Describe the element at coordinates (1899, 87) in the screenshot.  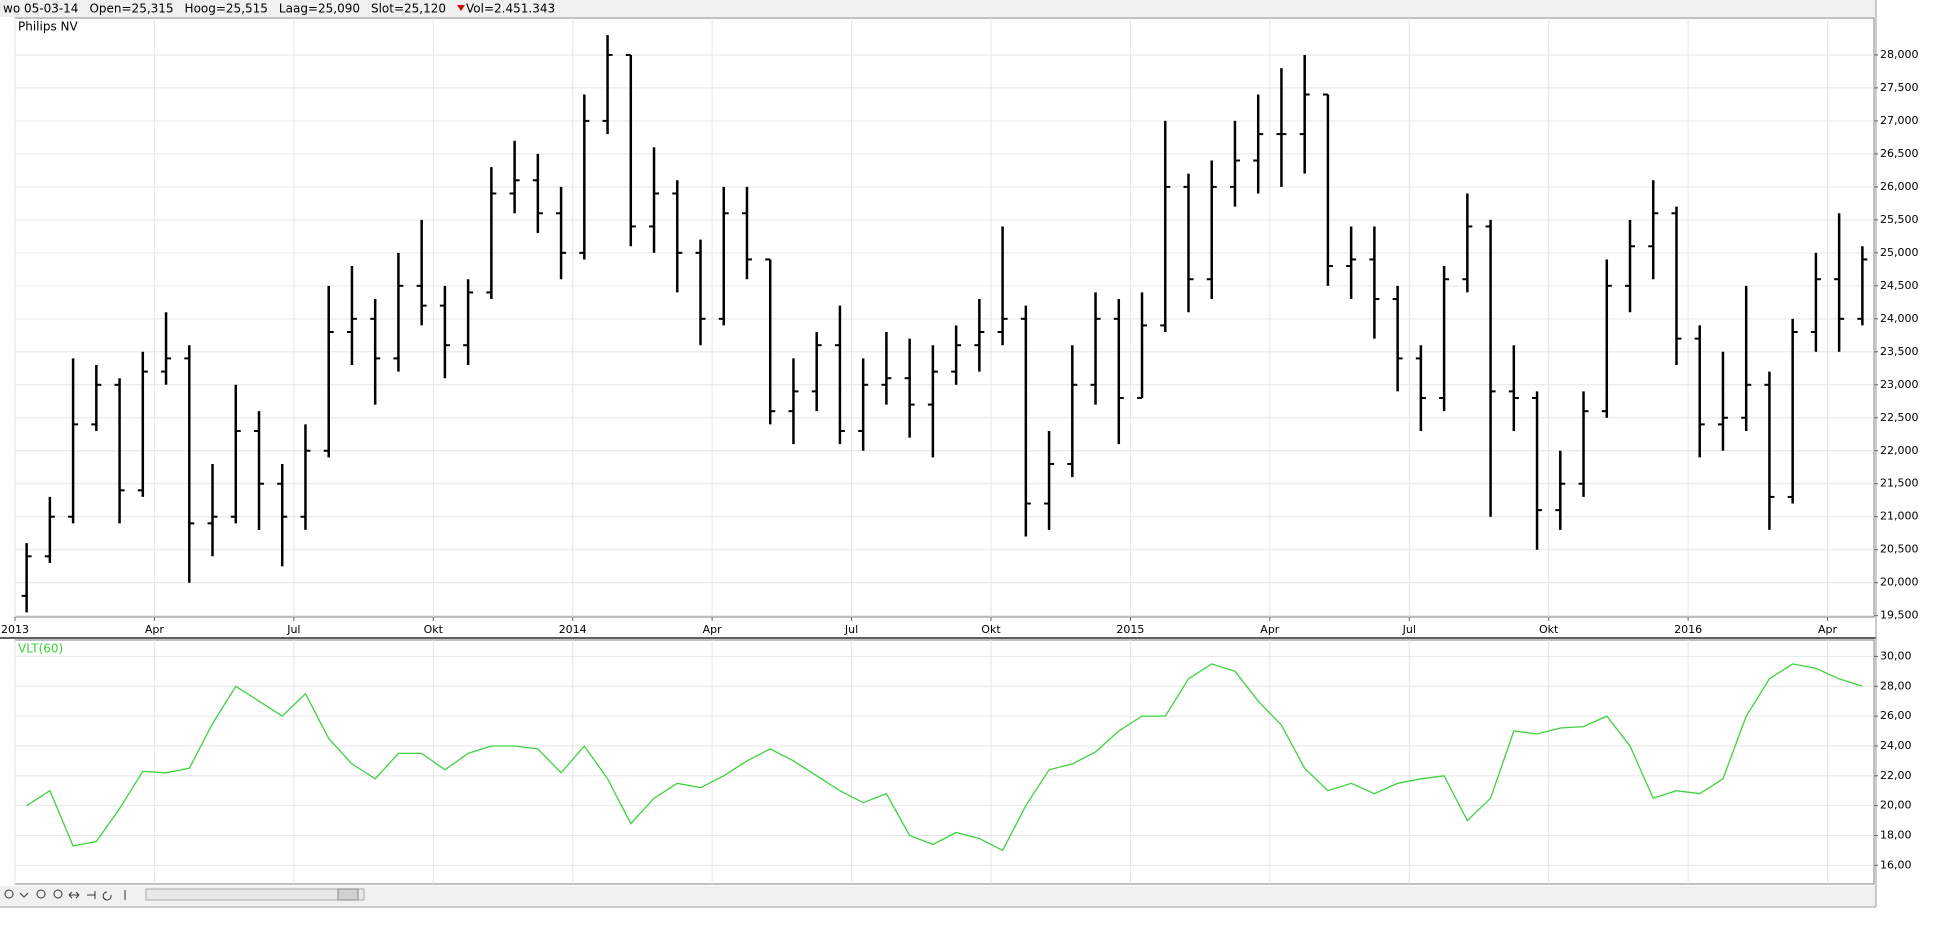
I see `y-tick-label: 27,500` at that location.